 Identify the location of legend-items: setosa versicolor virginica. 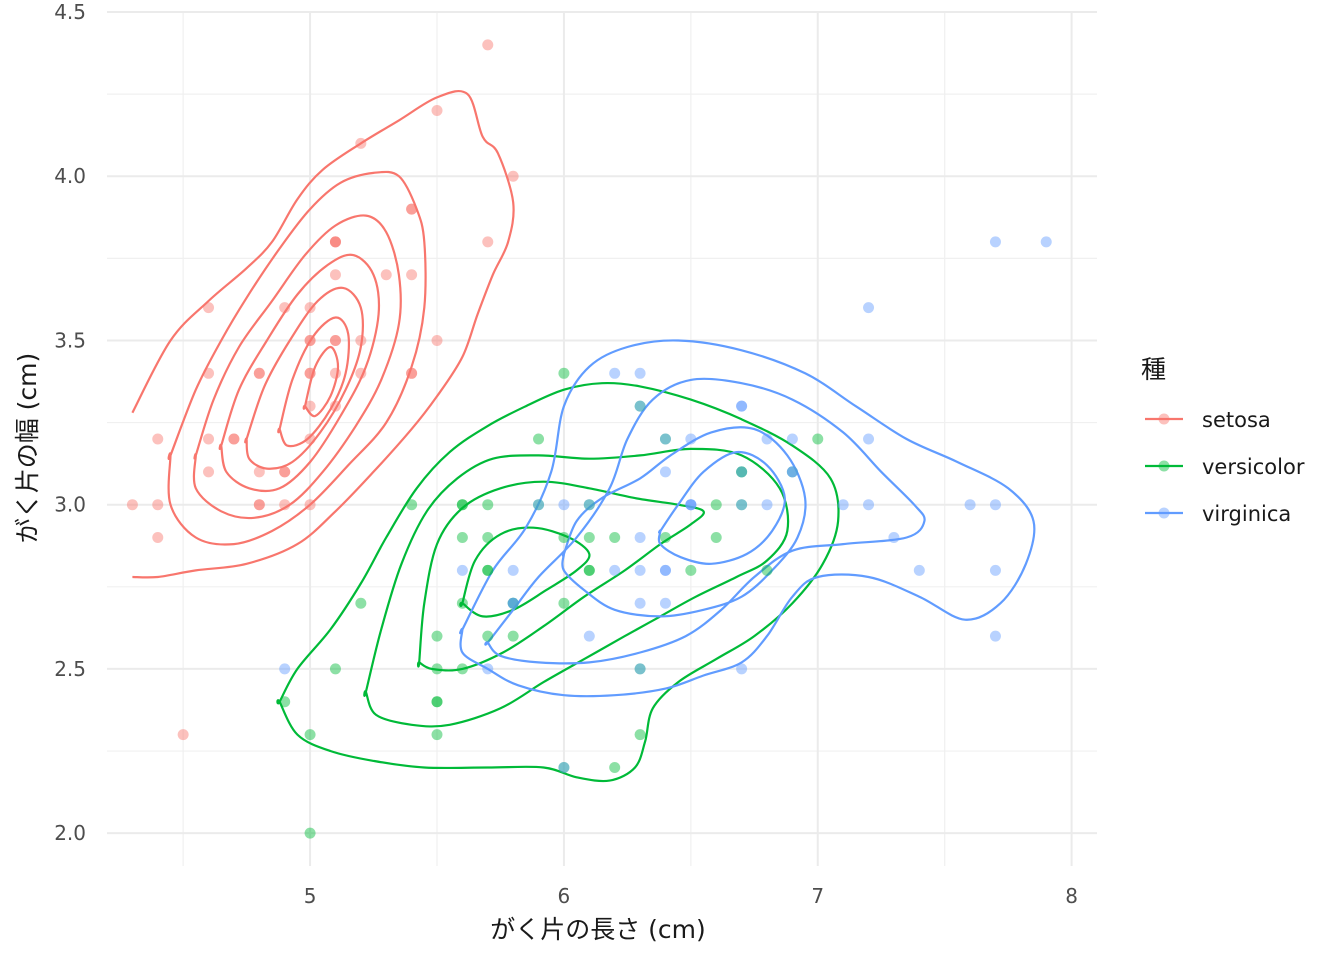
(1225, 467).